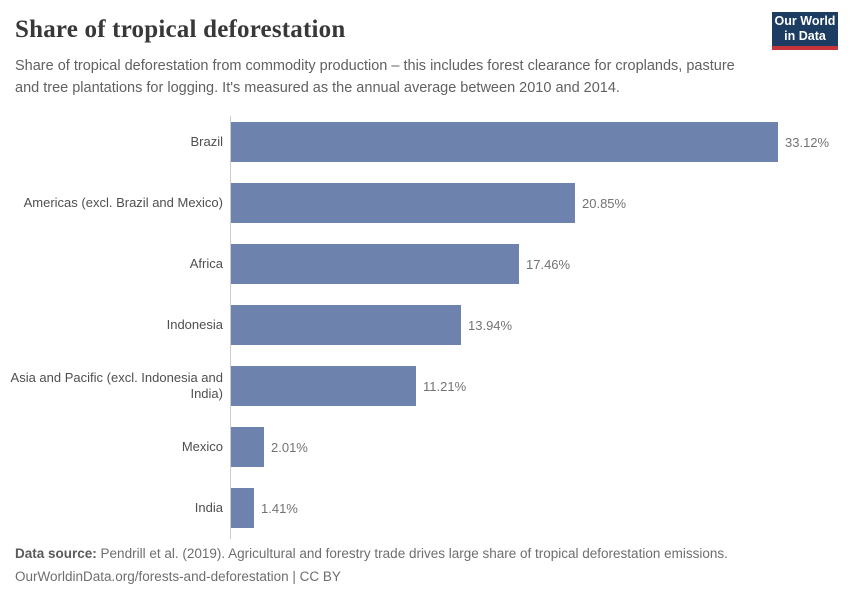 This screenshot has height=600, width=850. What do you see at coordinates (490, 325) in the screenshot?
I see `value-label: 13.94%` at bounding box center [490, 325].